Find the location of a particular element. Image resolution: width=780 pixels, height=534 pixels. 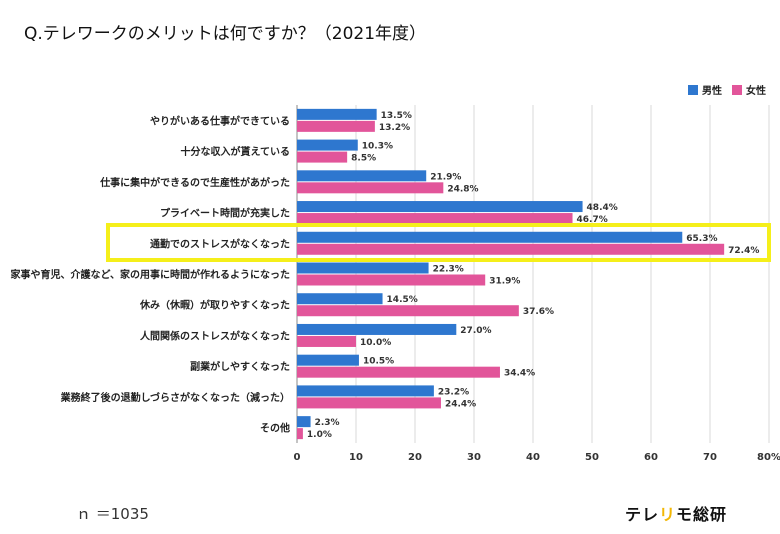

x-tick-label: 70 is located at coordinates (710, 457).